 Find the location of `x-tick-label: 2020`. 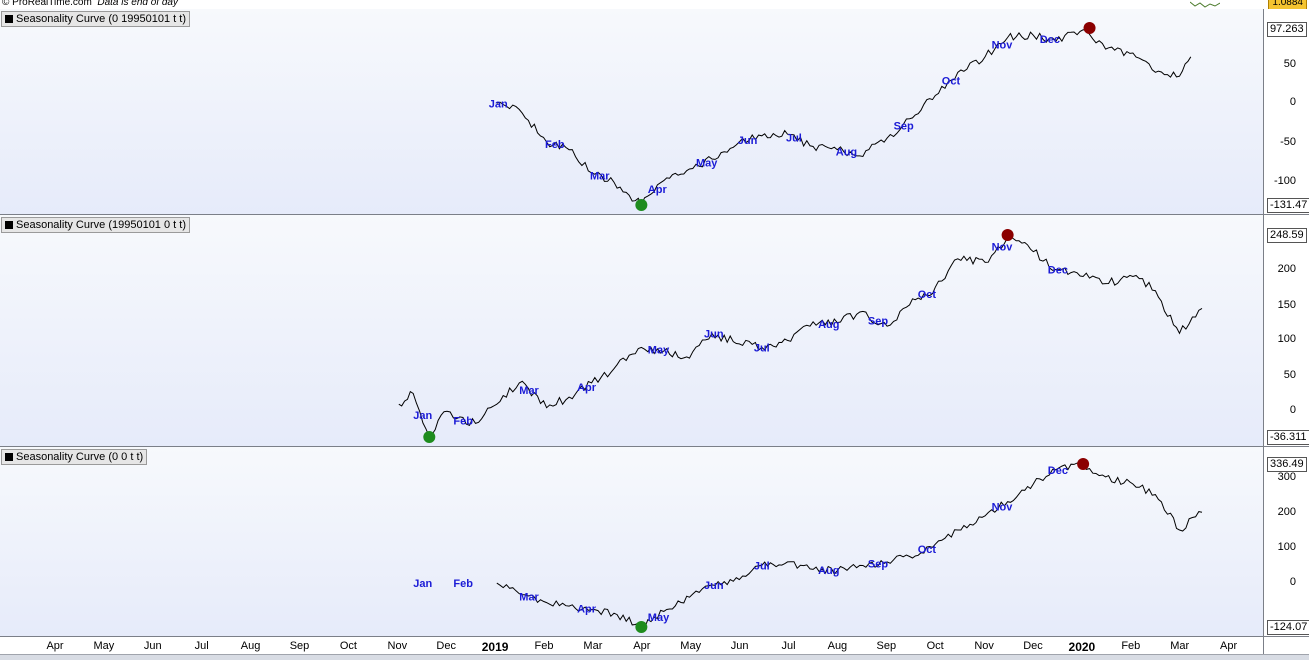

x-tick-label: 2020 is located at coordinates (1082, 647).